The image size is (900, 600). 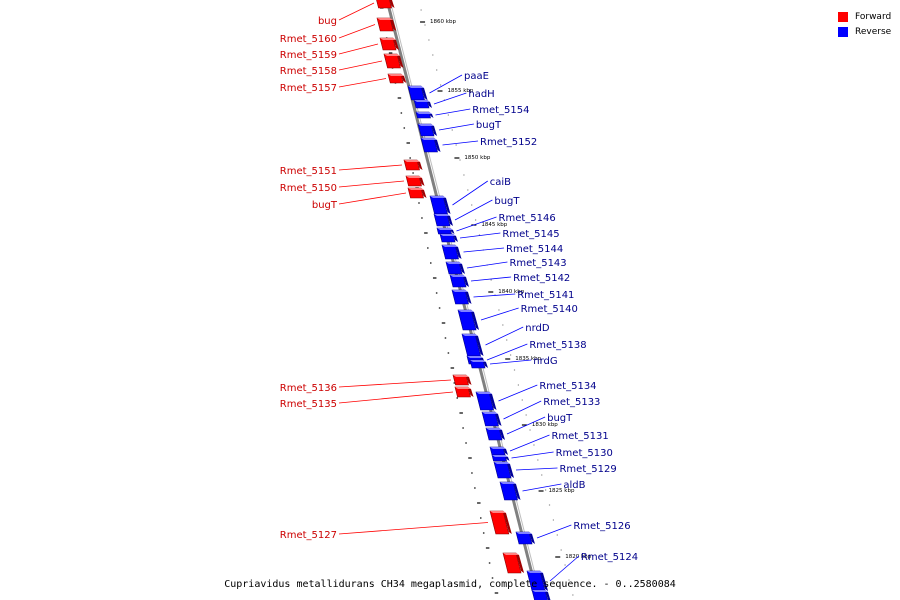 I want to click on reverse-gene-label: paaE, so click(x=476, y=76).